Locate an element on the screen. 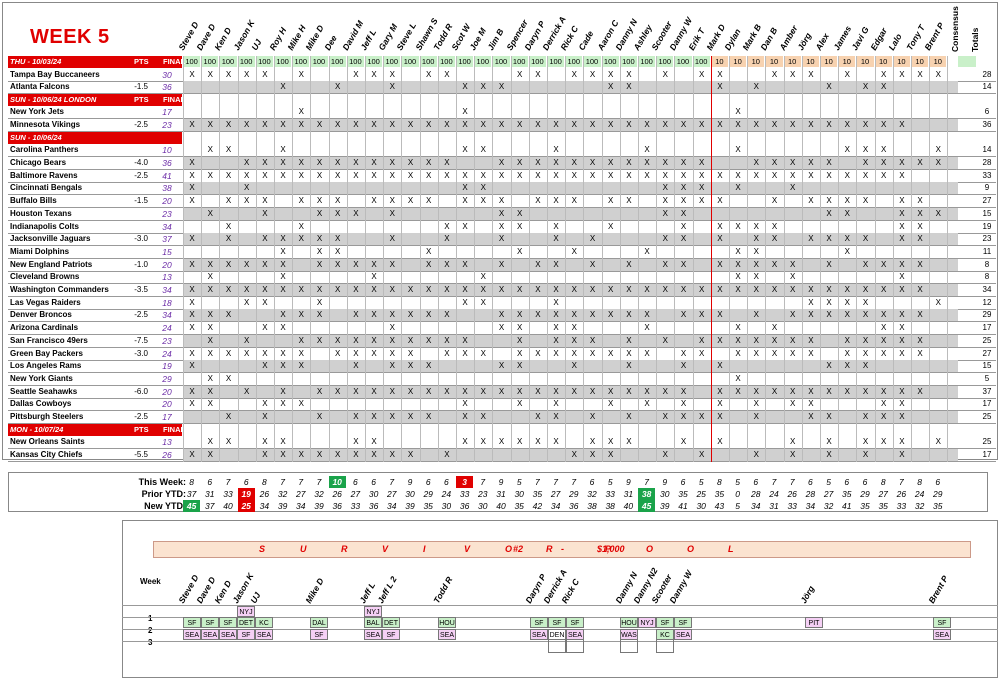 Image resolution: width=1000 pixels, height=681 pixels. game-row is located at coordinates (570, 239).